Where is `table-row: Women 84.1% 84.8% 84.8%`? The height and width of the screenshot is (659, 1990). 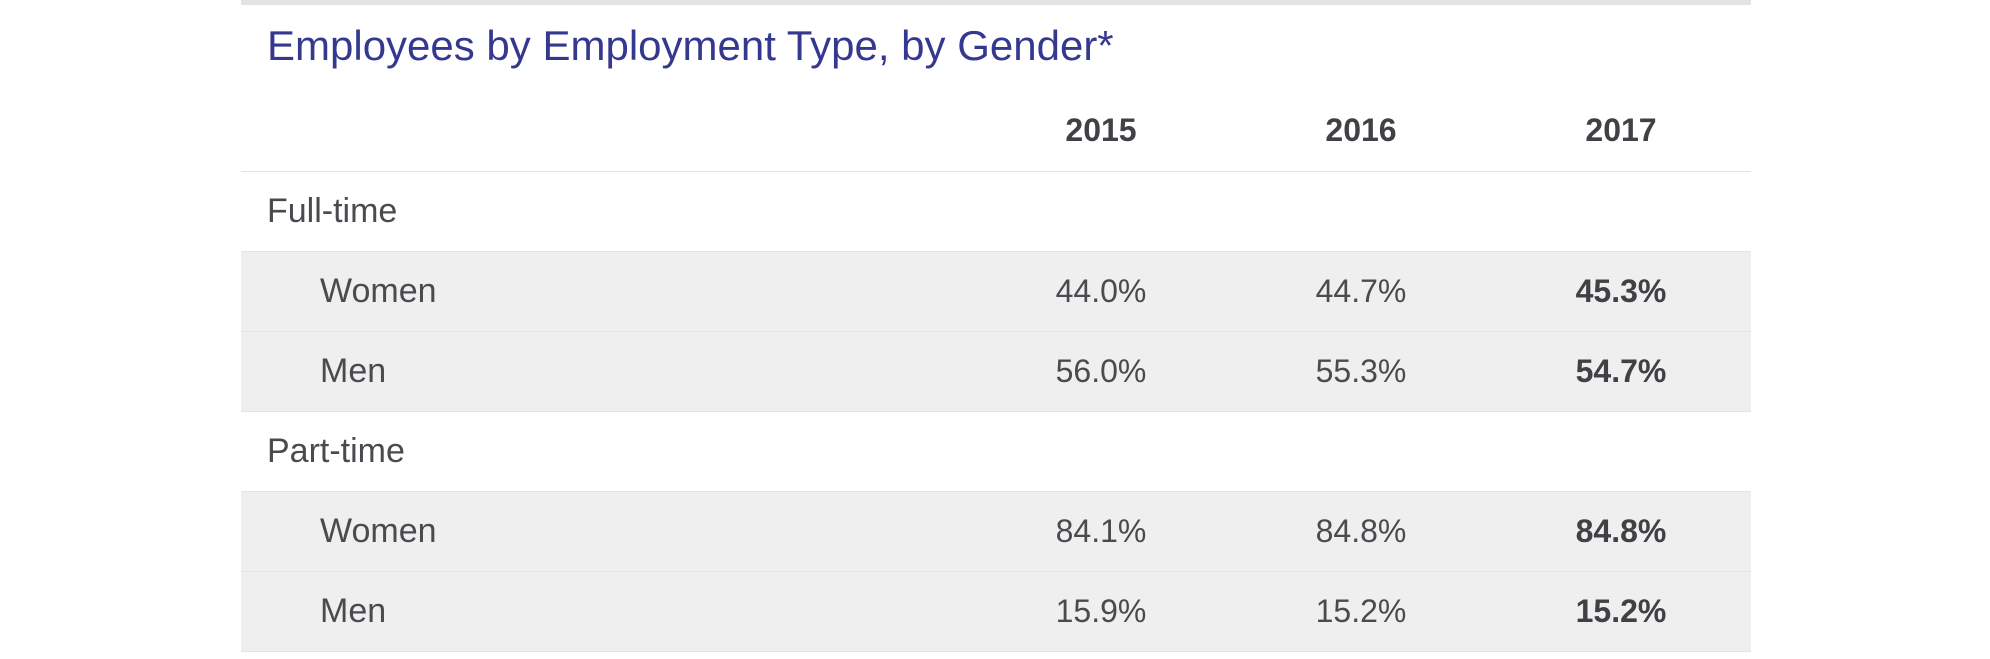
table-row: Women 84.1% 84.8% 84.8% is located at coordinates (996, 532).